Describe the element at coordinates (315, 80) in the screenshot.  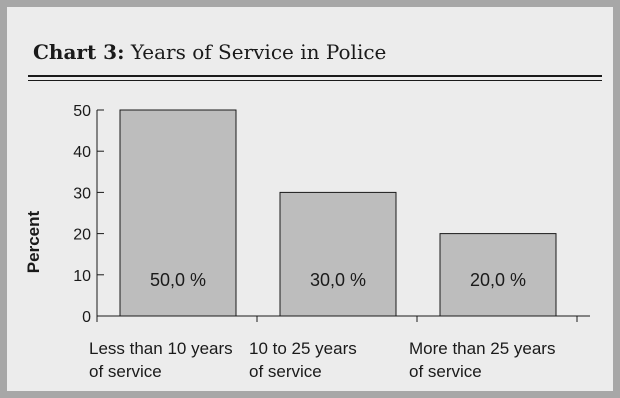
I see `title-rule-thin` at that location.